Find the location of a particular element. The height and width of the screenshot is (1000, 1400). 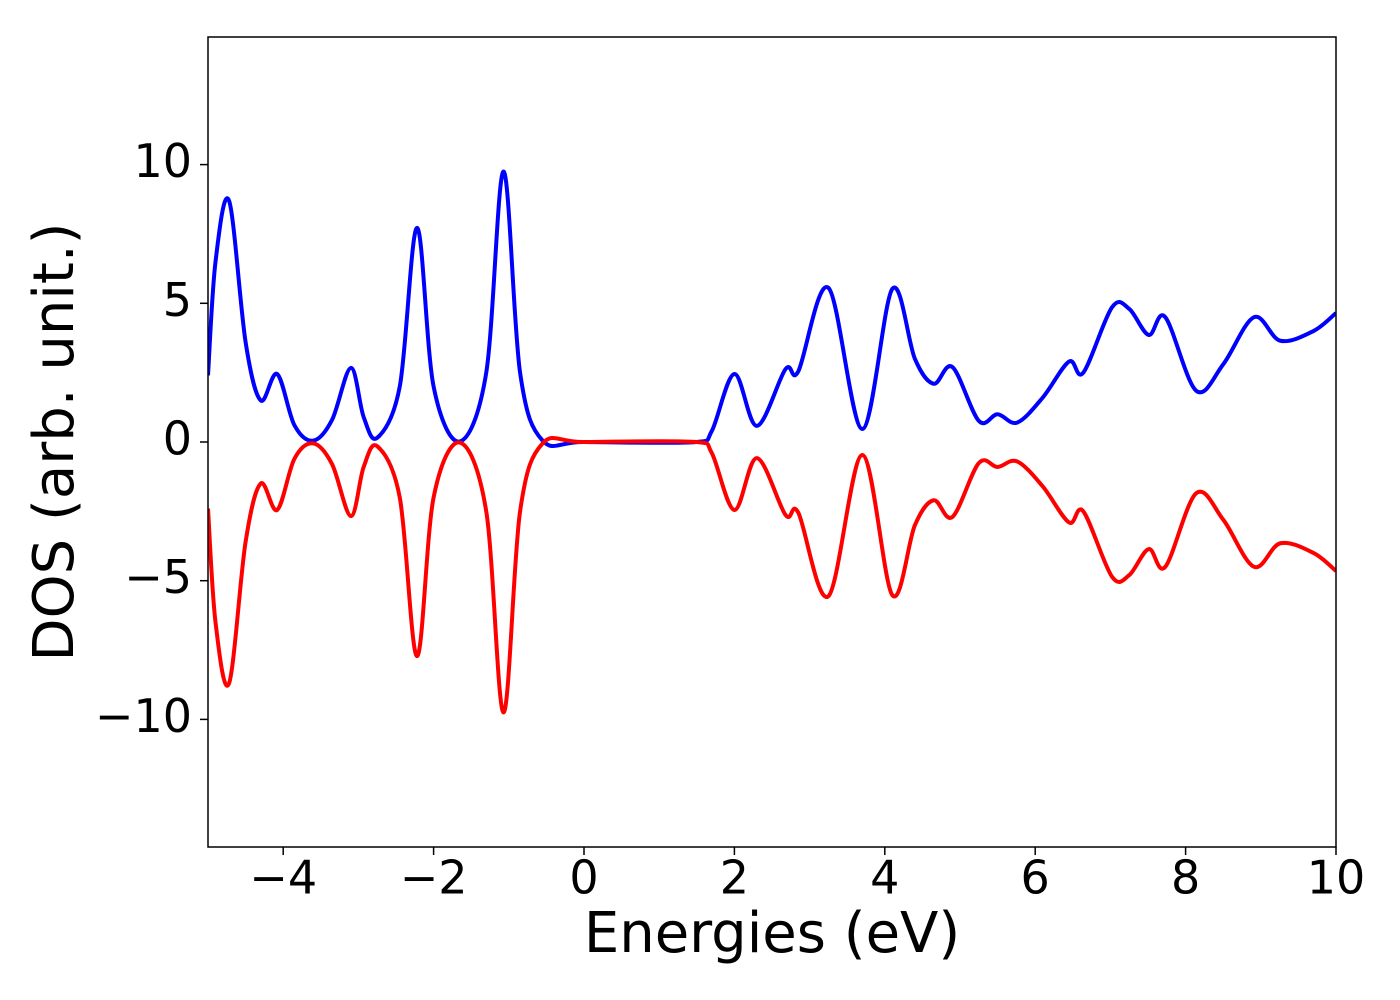

y-tick-label: −10 is located at coordinates (143, 716).